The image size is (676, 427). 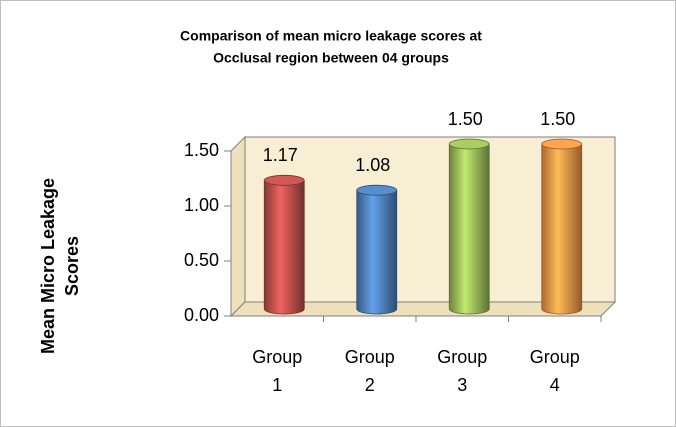 What do you see at coordinates (72, 266) in the screenshot?
I see `y-axis-title-line: Scores` at bounding box center [72, 266].